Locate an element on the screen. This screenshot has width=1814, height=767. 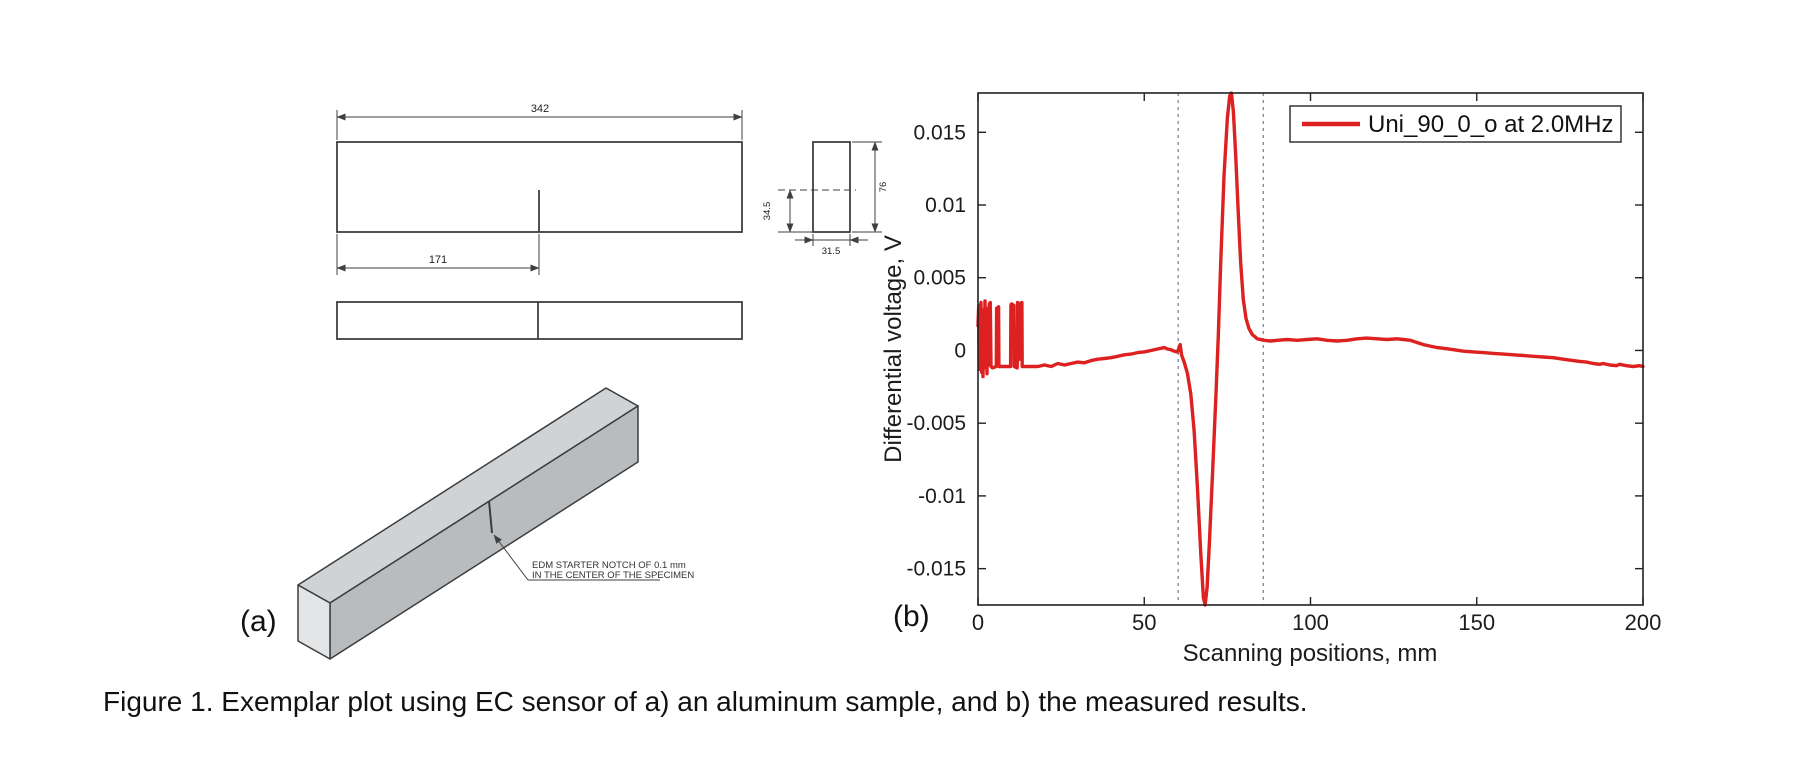
y-tick-label: -0.005 is located at coordinates (936, 423).